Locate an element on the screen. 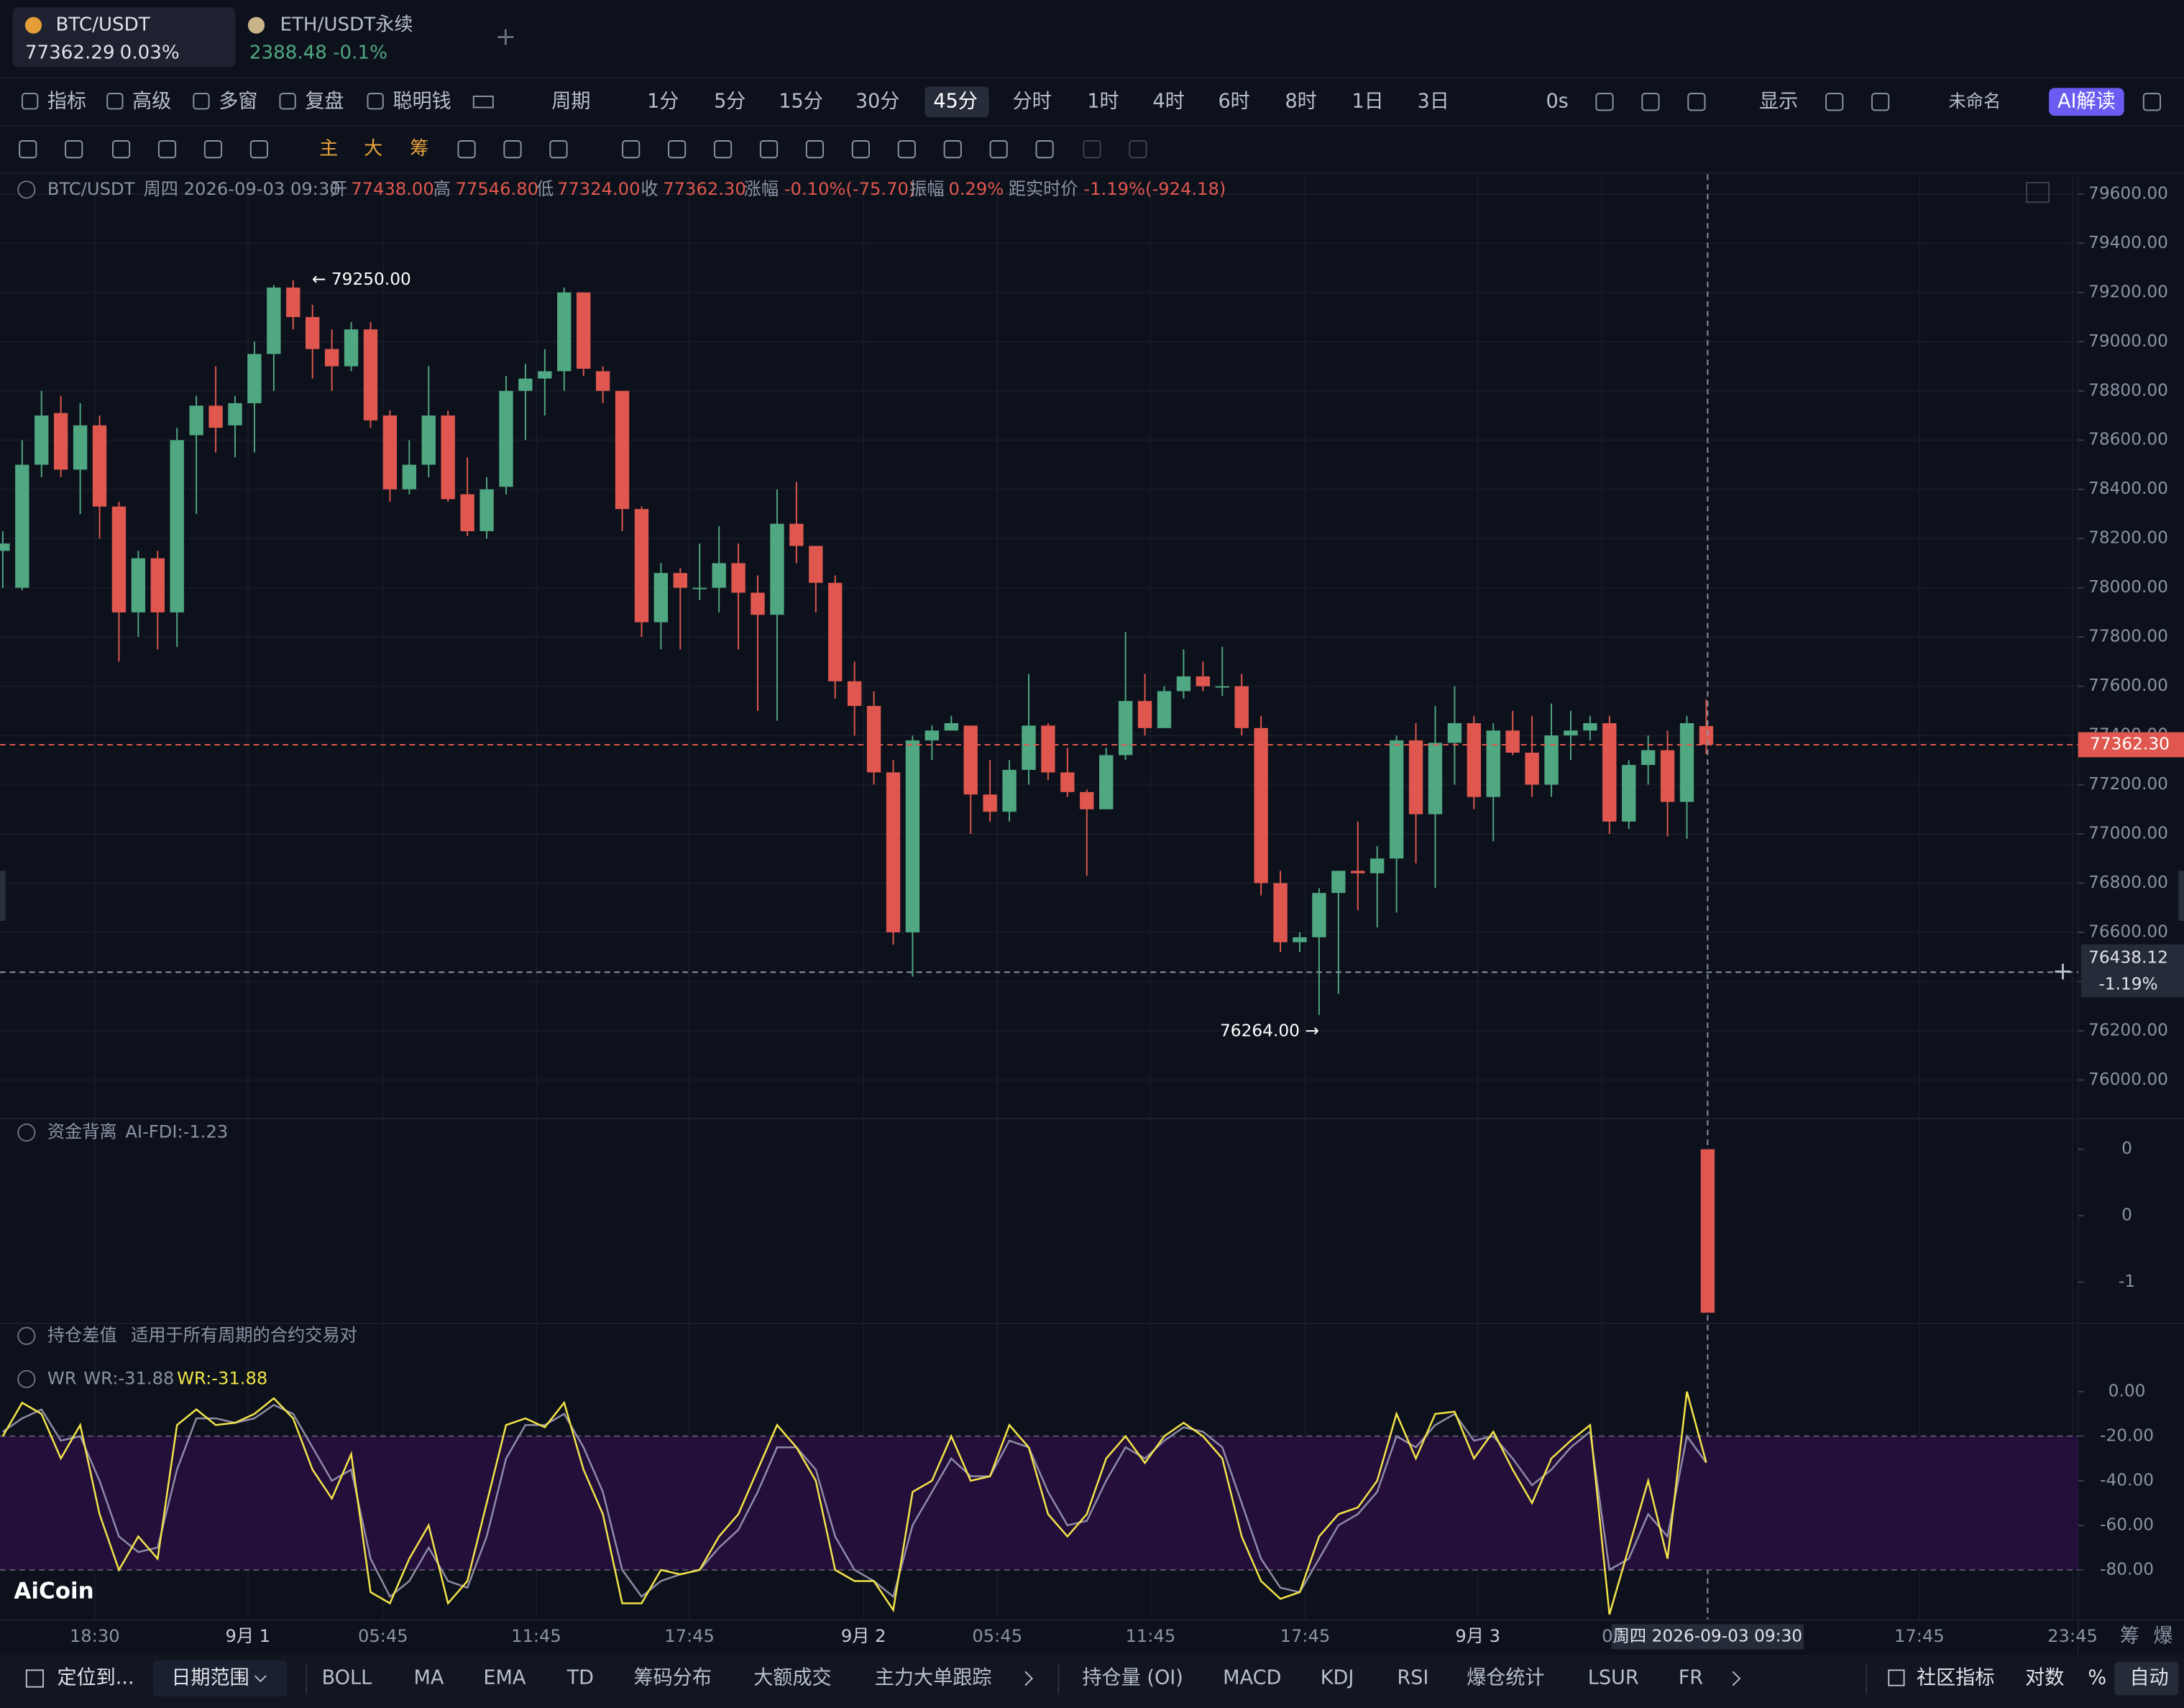 The width and height of the screenshot is (2184, 1708). bottom-button: RSI is located at coordinates (1412, 1678).